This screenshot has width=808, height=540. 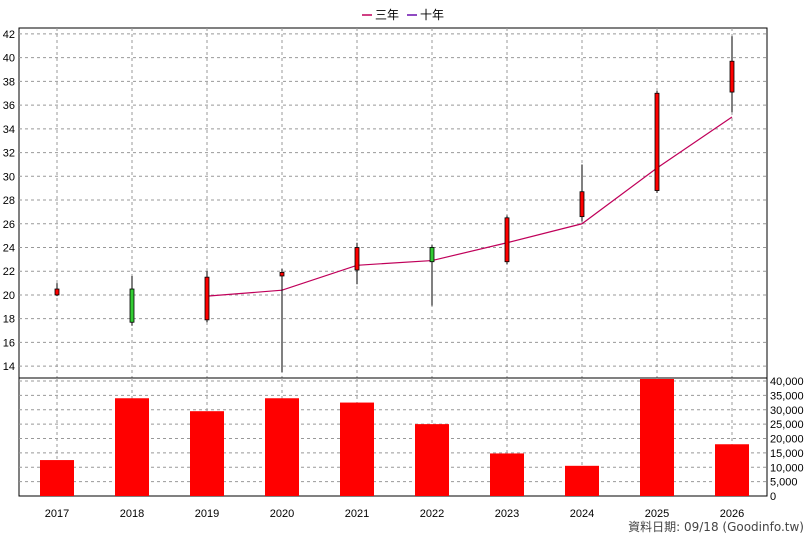 What do you see at coordinates (282, 447) in the screenshot?
I see `volume-bar-2020` at bounding box center [282, 447].